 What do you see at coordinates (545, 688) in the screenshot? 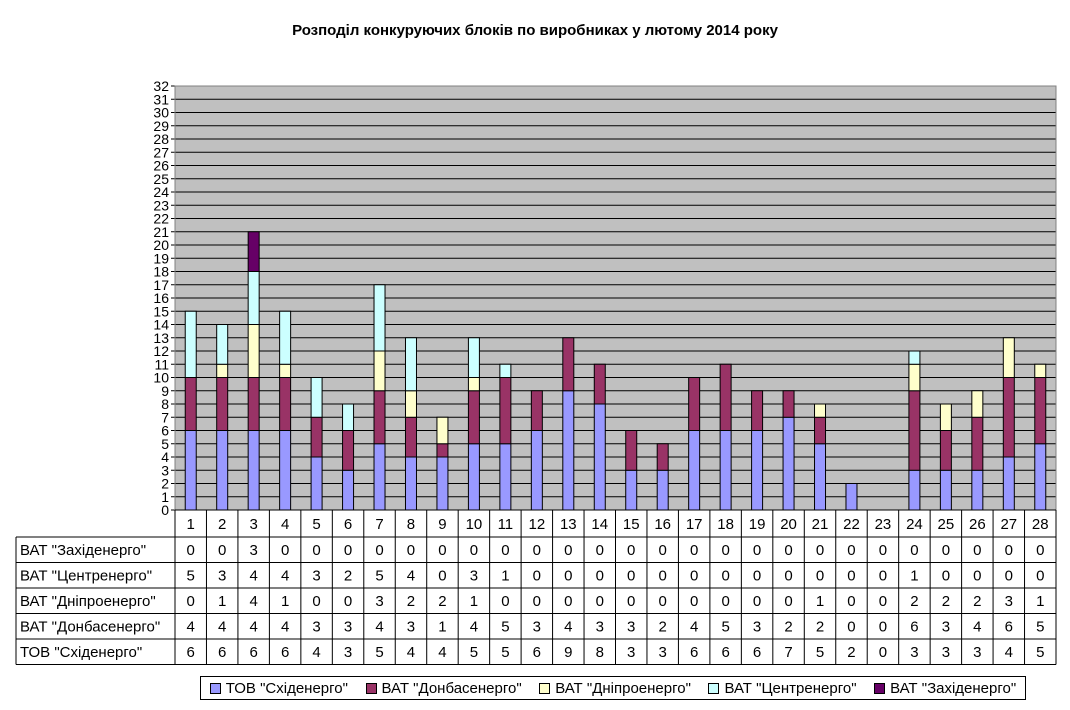
I see `legend-swatch` at bounding box center [545, 688].